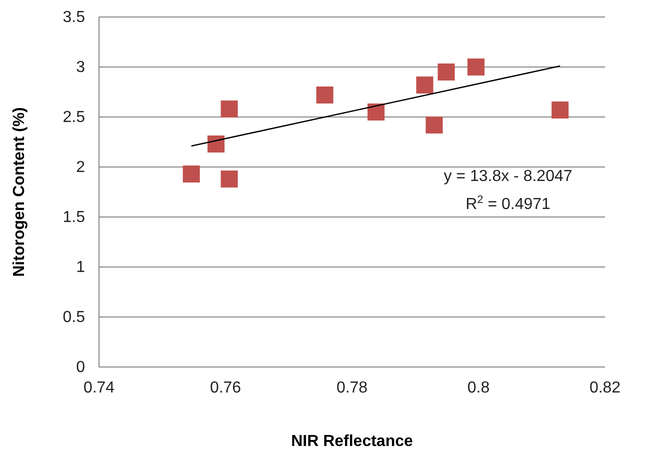 The image size is (652, 454). Describe the element at coordinates (81, 167) in the screenshot. I see `y-tick-label: 2` at that location.